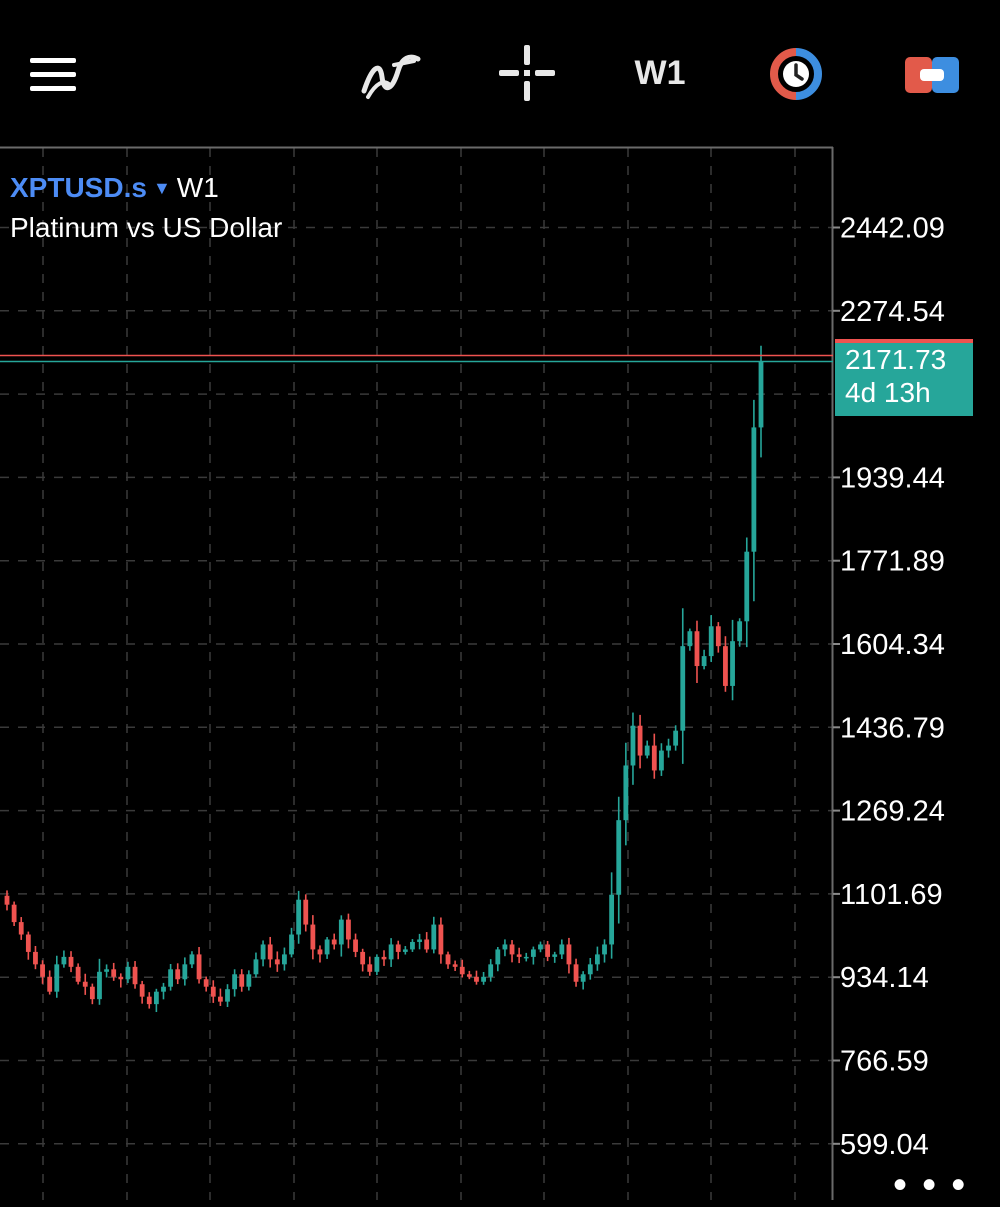 This screenshot has height=1207, width=1000. I want to click on more-options-icon: • • •, so click(930, 1185).